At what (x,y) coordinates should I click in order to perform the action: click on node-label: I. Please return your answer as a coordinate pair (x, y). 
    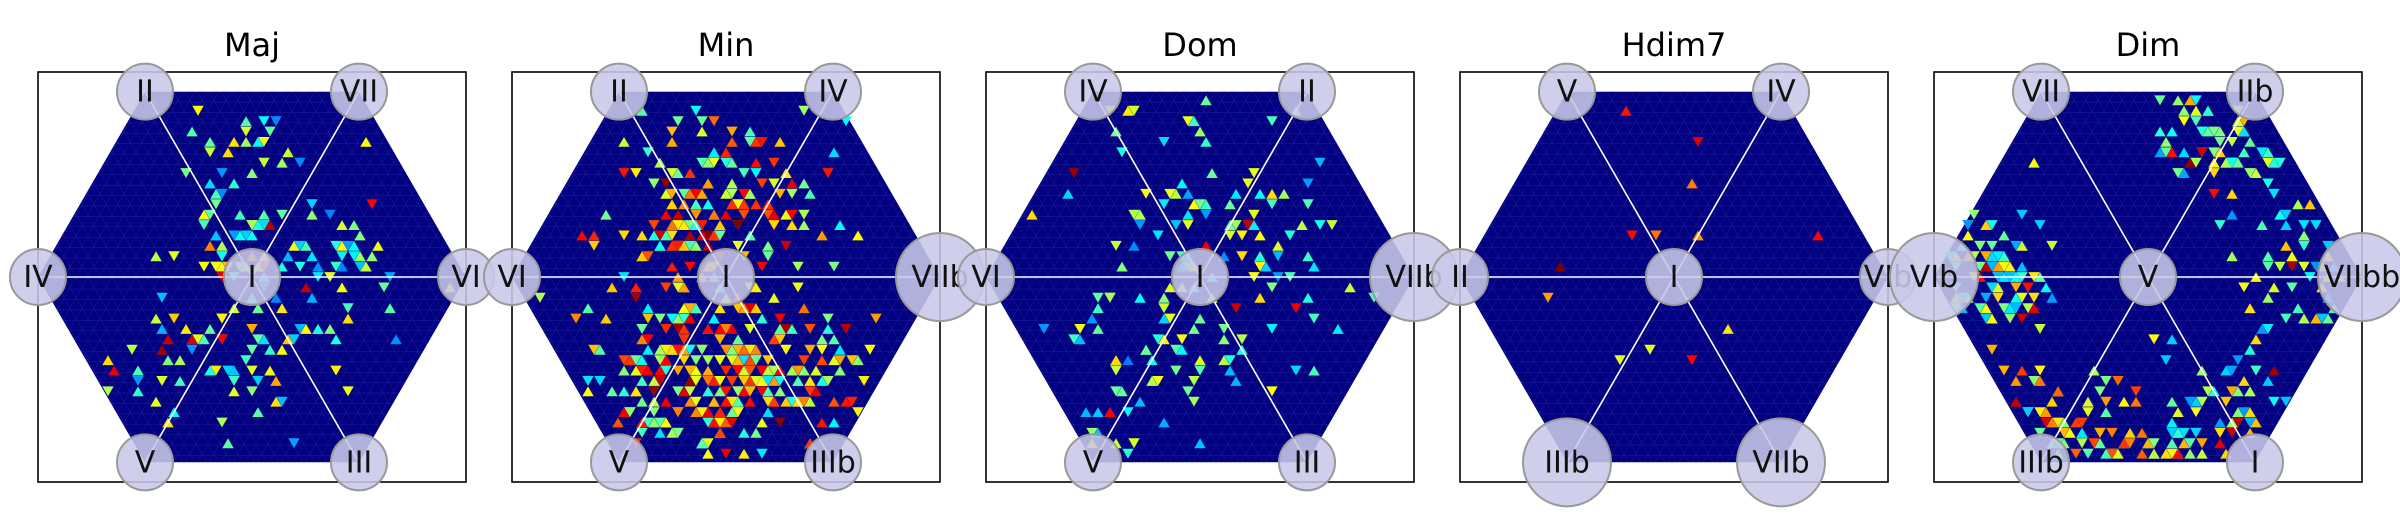
    Looking at the image, I should click on (2255, 462).